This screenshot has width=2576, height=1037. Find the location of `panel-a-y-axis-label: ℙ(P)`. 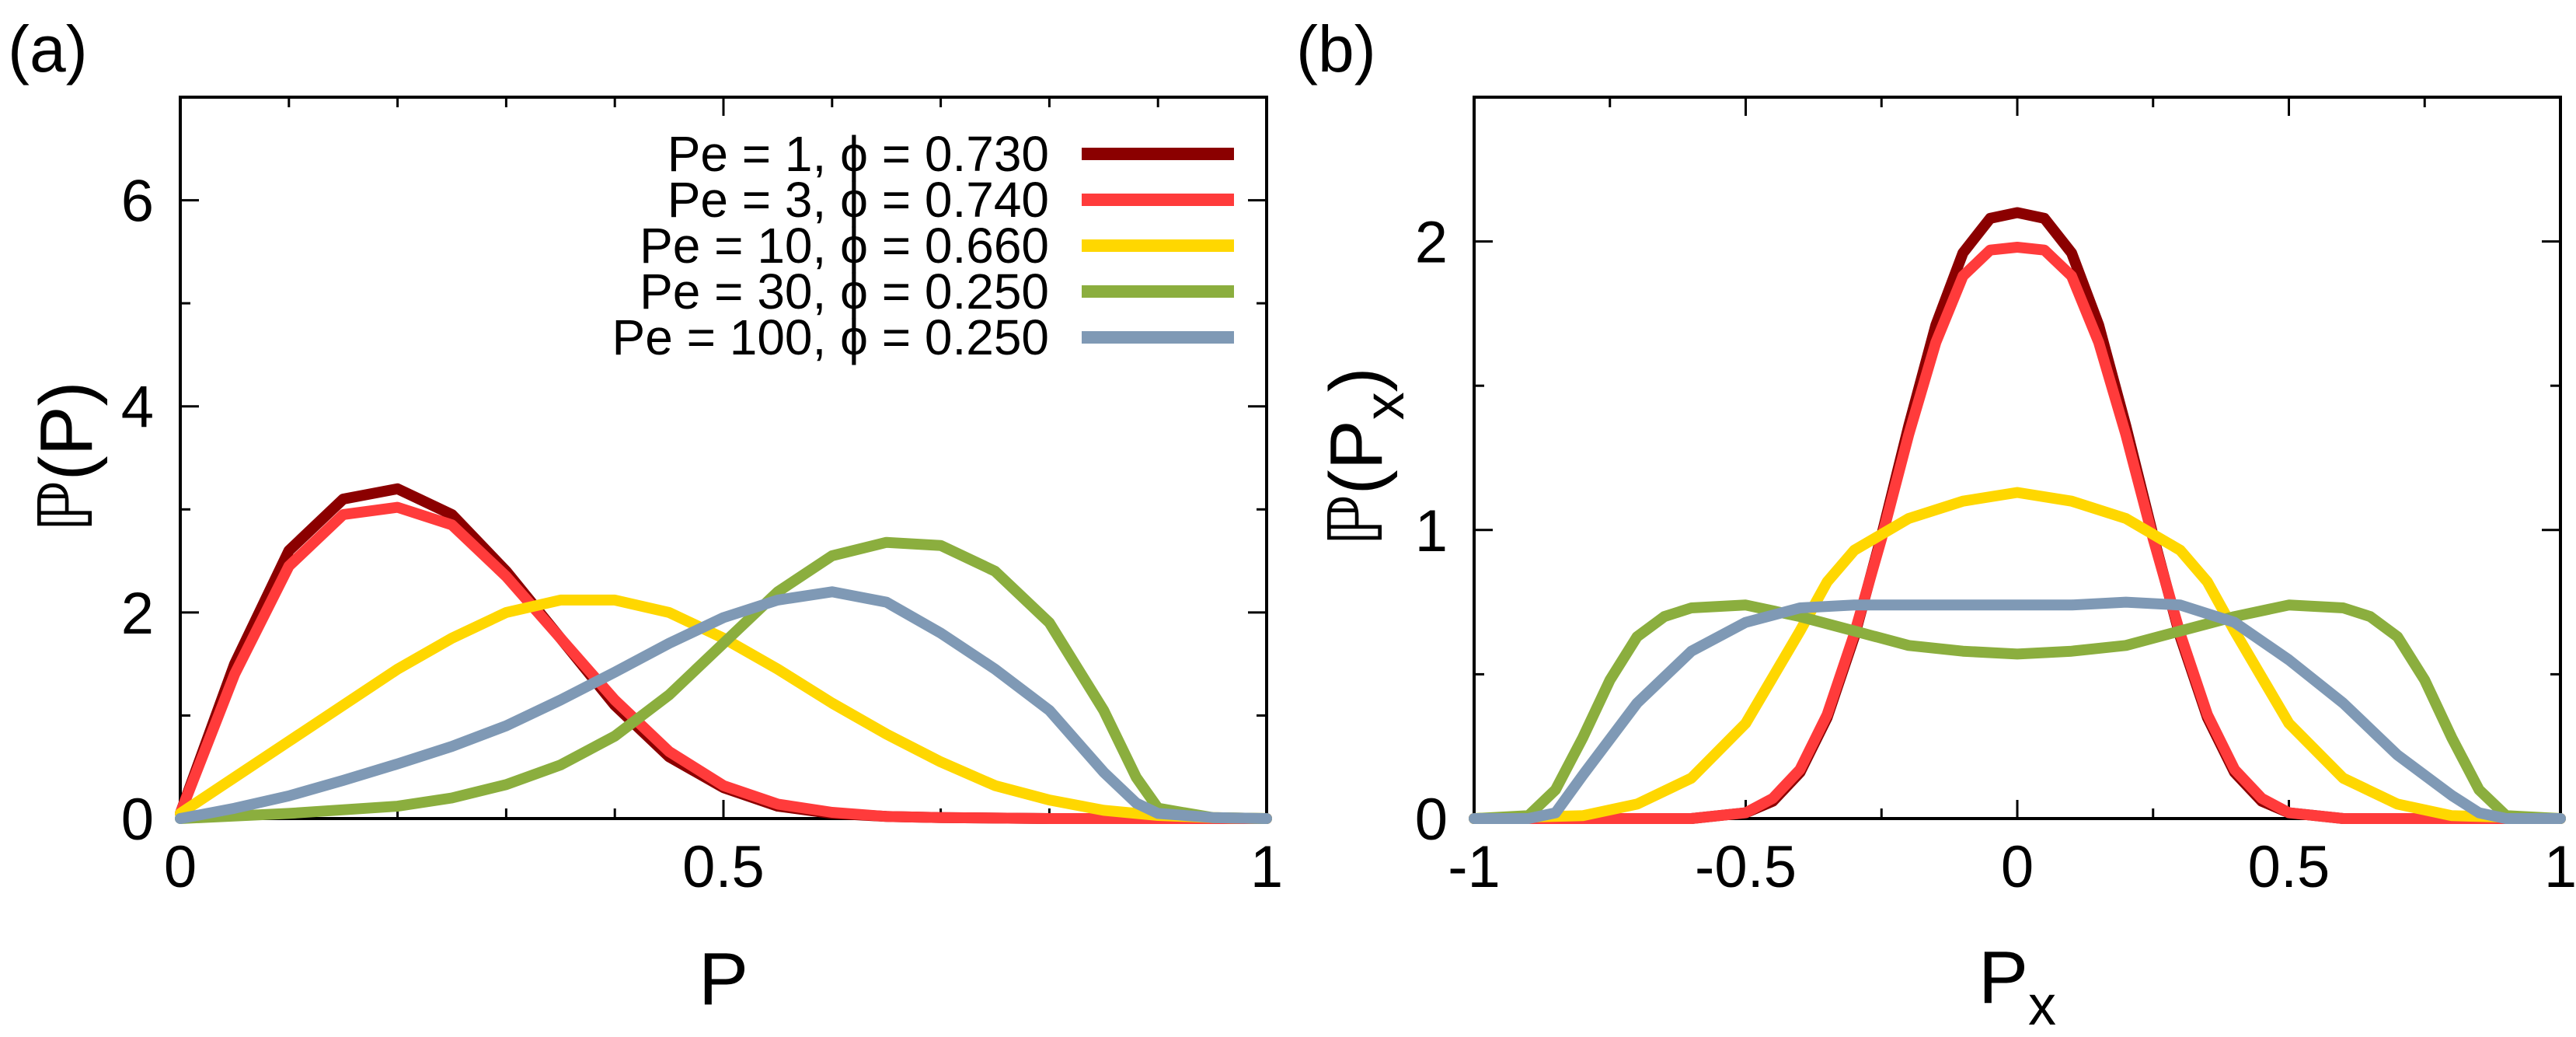

panel-a-y-axis-label: ℙ(P) is located at coordinates (66, 456).